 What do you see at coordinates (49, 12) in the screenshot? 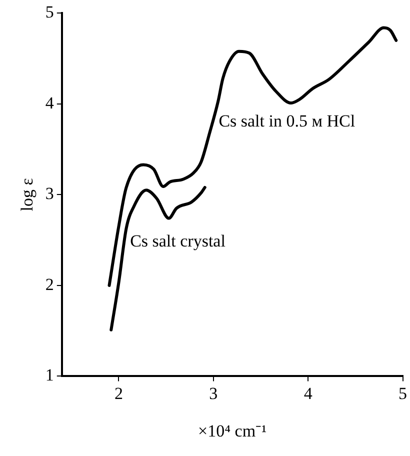
I see `y-tick-label: 5` at bounding box center [49, 12].